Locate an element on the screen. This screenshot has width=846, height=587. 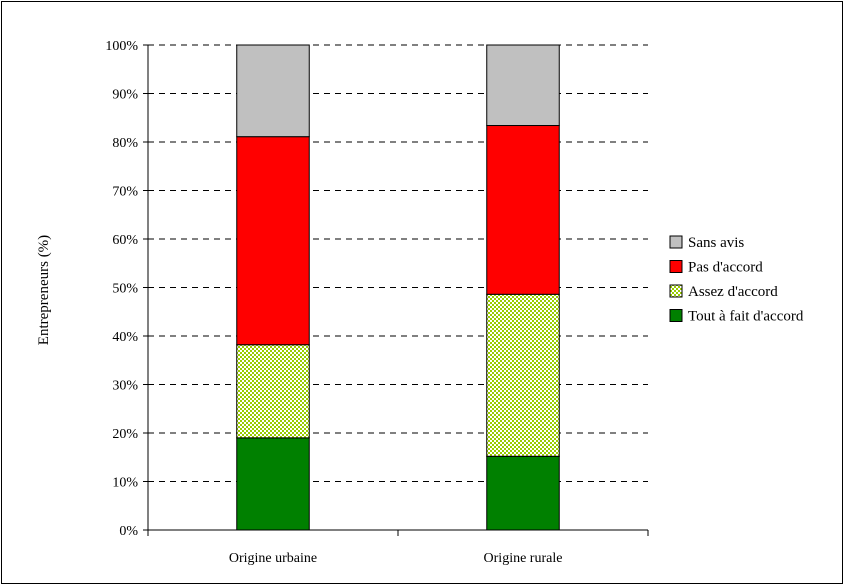
y-tick-labels: 0% 10% 20% 30% 40% 50% 60% 70% 80% 90% 100% is located at coordinates (121, 289).